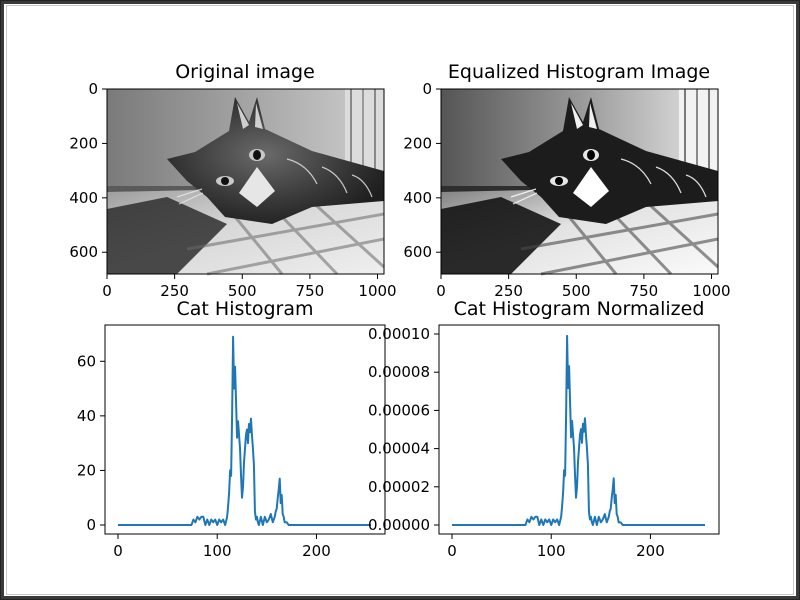 This screenshot has height=600, width=800. I want to click on cat-photo-equalized, so click(579, 181).